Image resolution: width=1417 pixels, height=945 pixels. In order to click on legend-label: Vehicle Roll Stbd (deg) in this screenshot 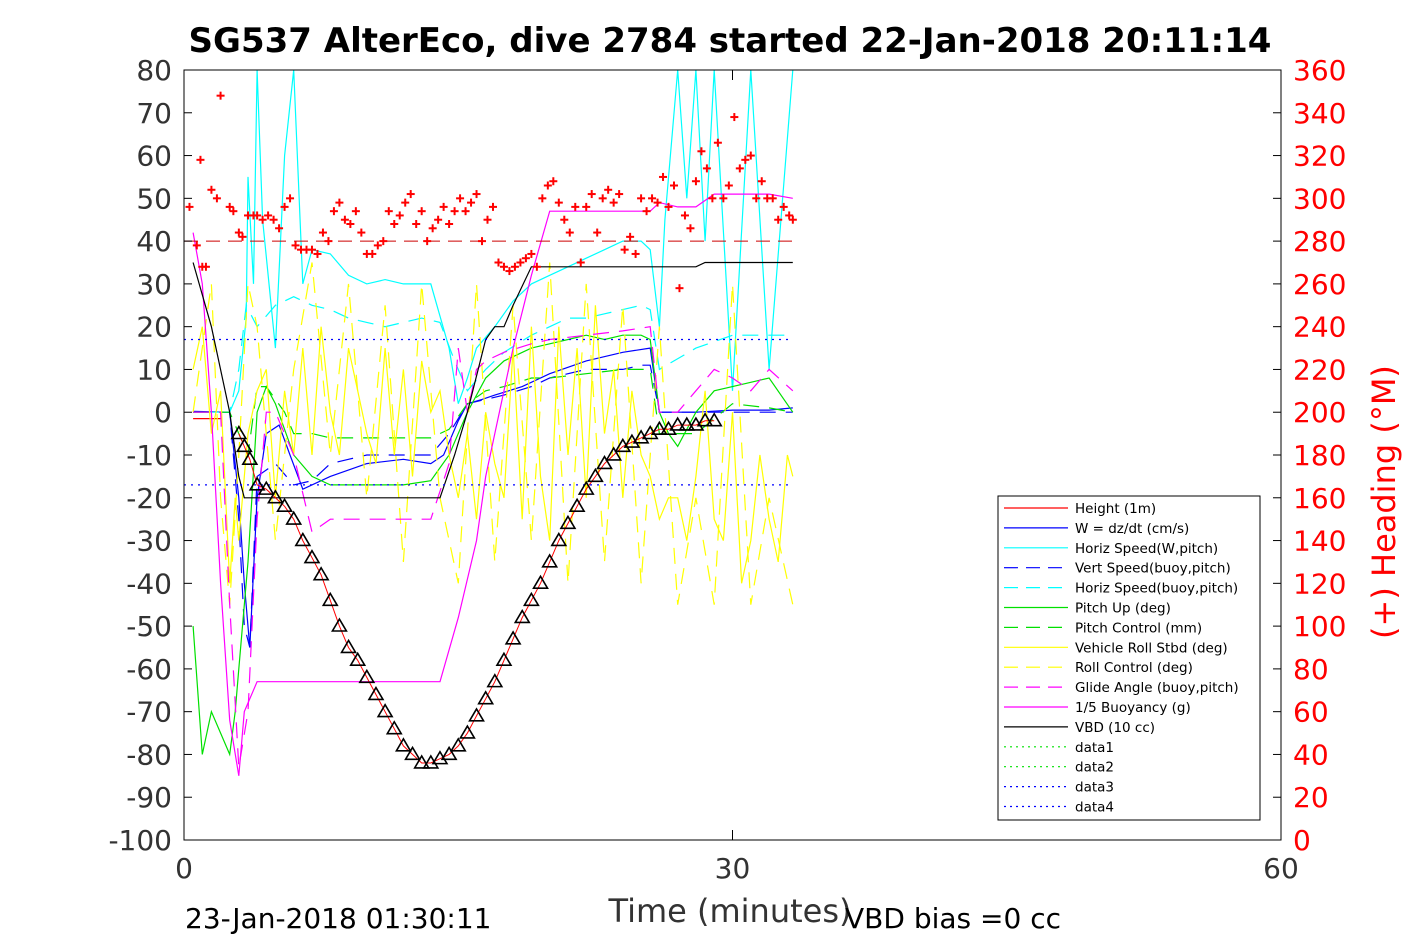, I will do `click(1151, 648)`.